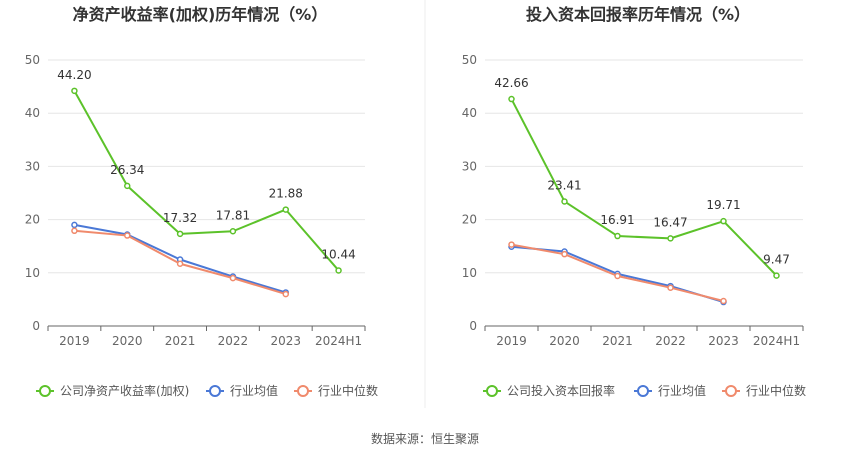  What do you see at coordinates (74, 75) in the screenshot?
I see `data-label: 44.20` at bounding box center [74, 75].